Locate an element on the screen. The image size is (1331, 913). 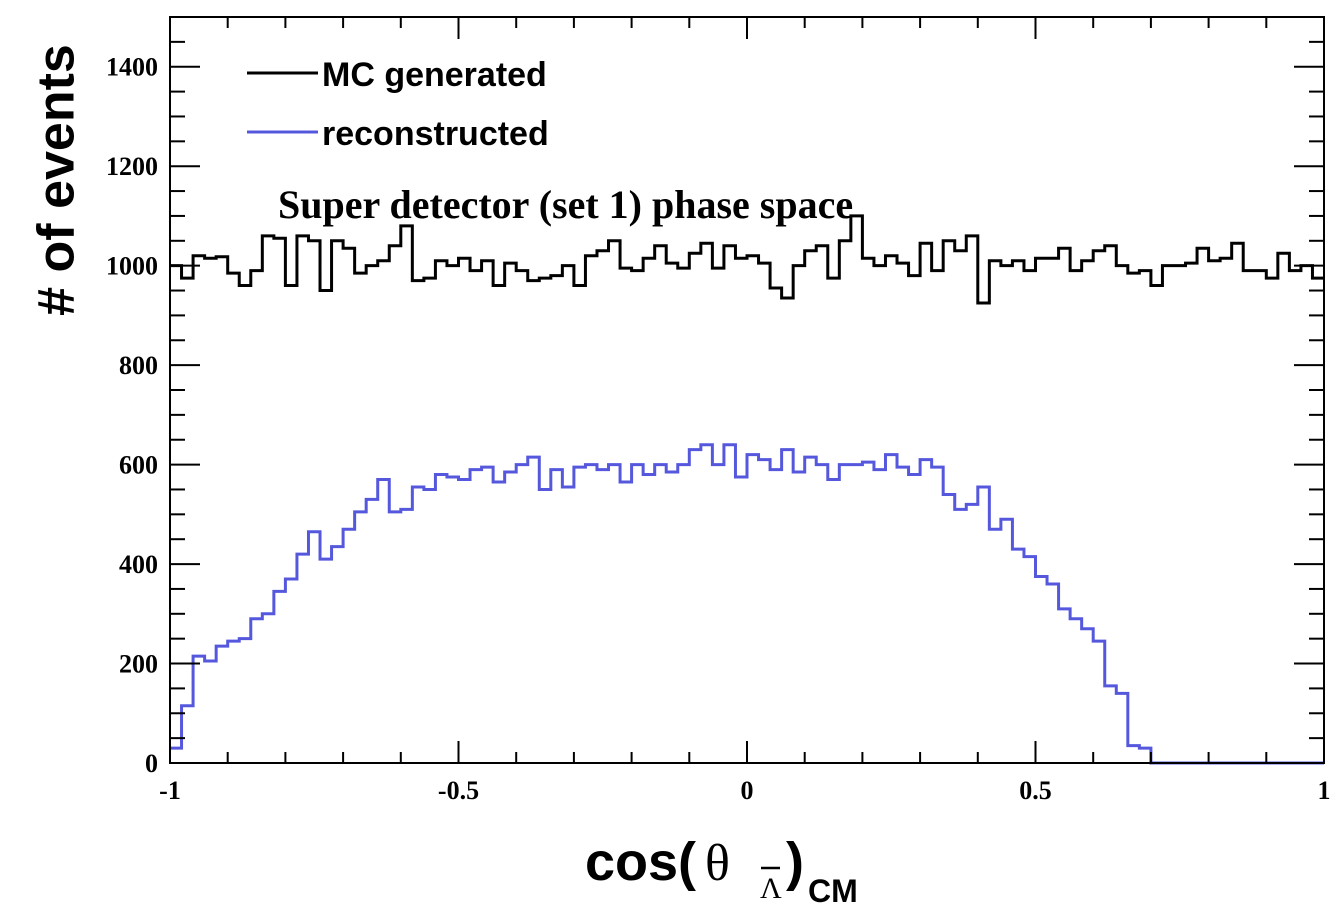
x-tick-label: 1 is located at coordinates (1324, 790).